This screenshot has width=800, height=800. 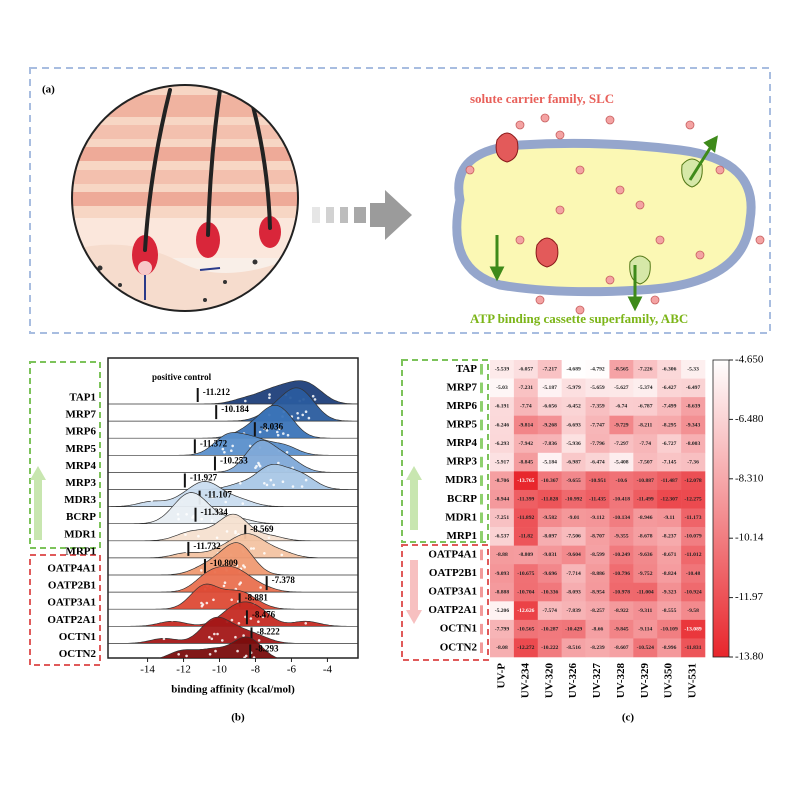 I want to click on cell-label: -9.752, so click(x=645, y=574).